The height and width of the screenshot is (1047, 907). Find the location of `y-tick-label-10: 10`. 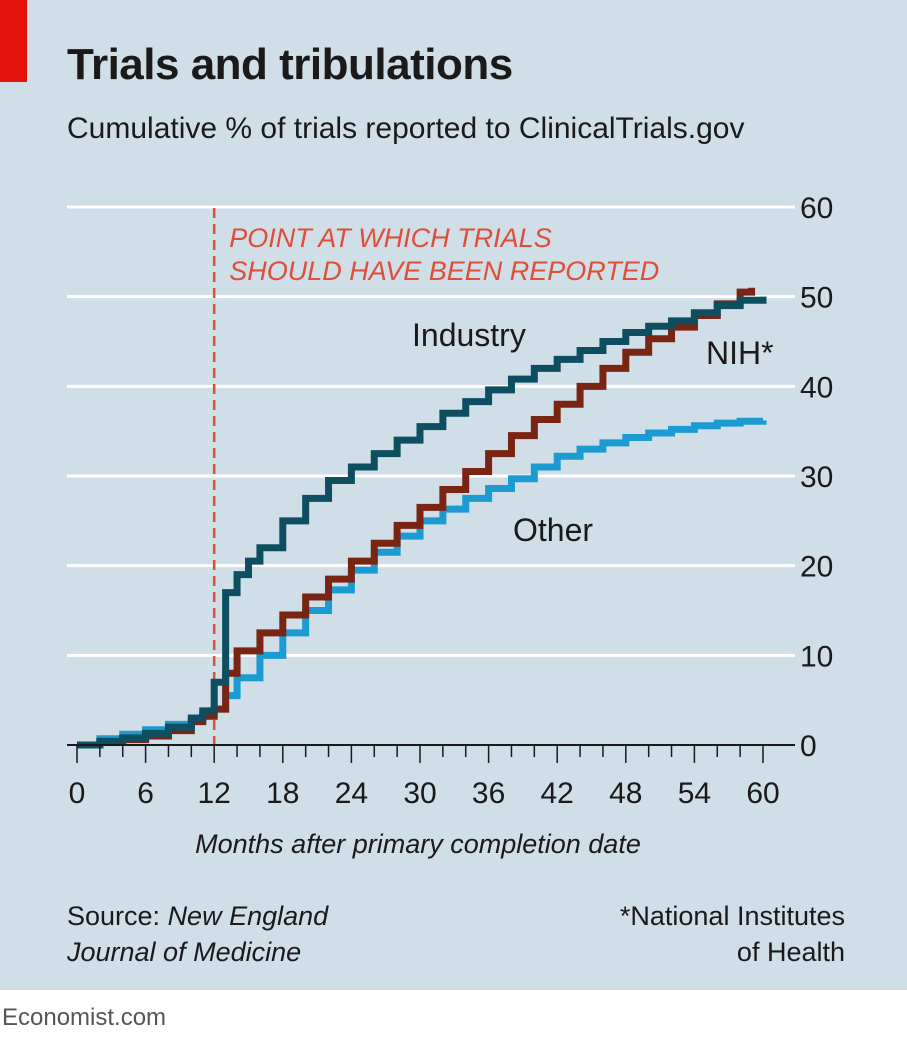

y-tick-label-10: 10 is located at coordinates (816, 656).